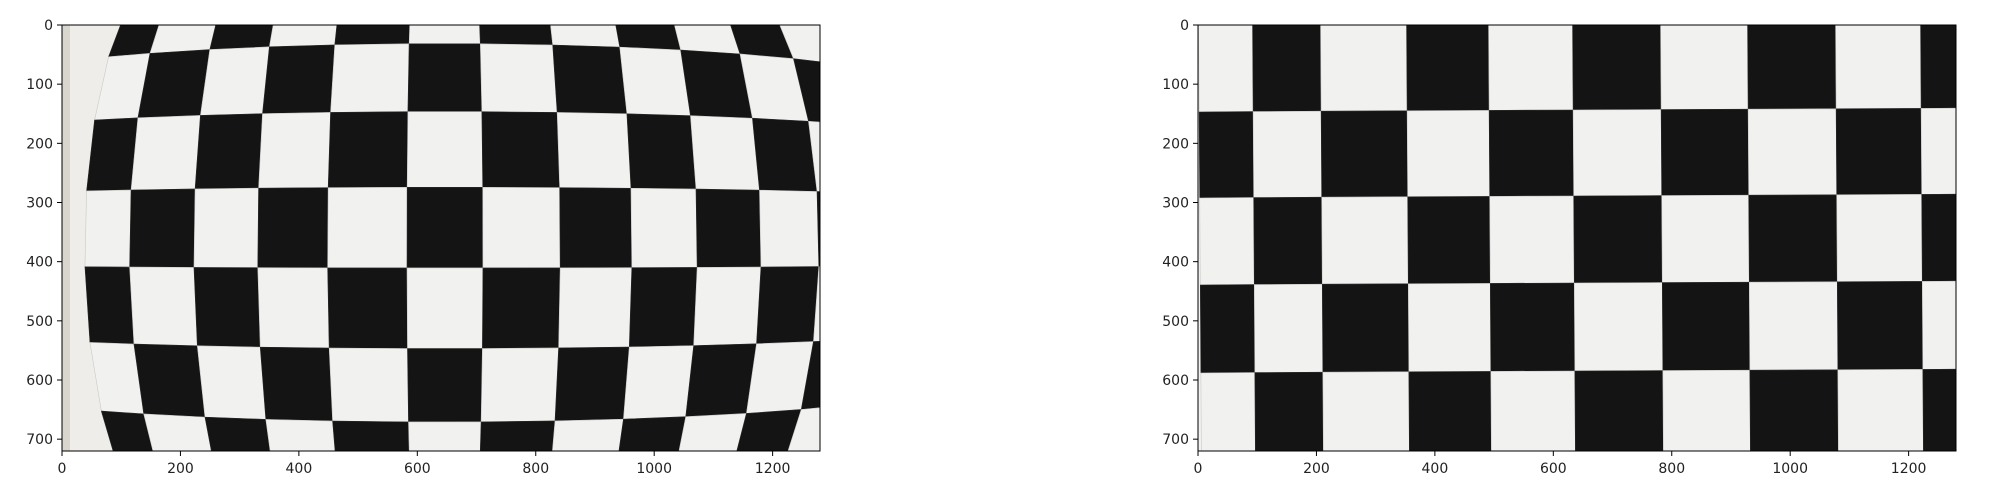 This screenshot has width=1998, height=502. Describe the element at coordinates (1175, 85) in the screenshot. I see `y-tick-label: 100` at that location.